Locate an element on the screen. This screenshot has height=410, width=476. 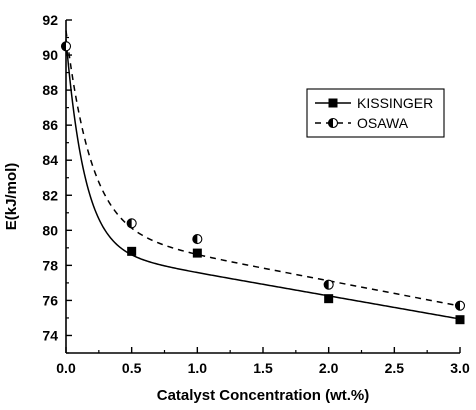
x-tick-label: 0.5 is located at coordinates (132, 368).